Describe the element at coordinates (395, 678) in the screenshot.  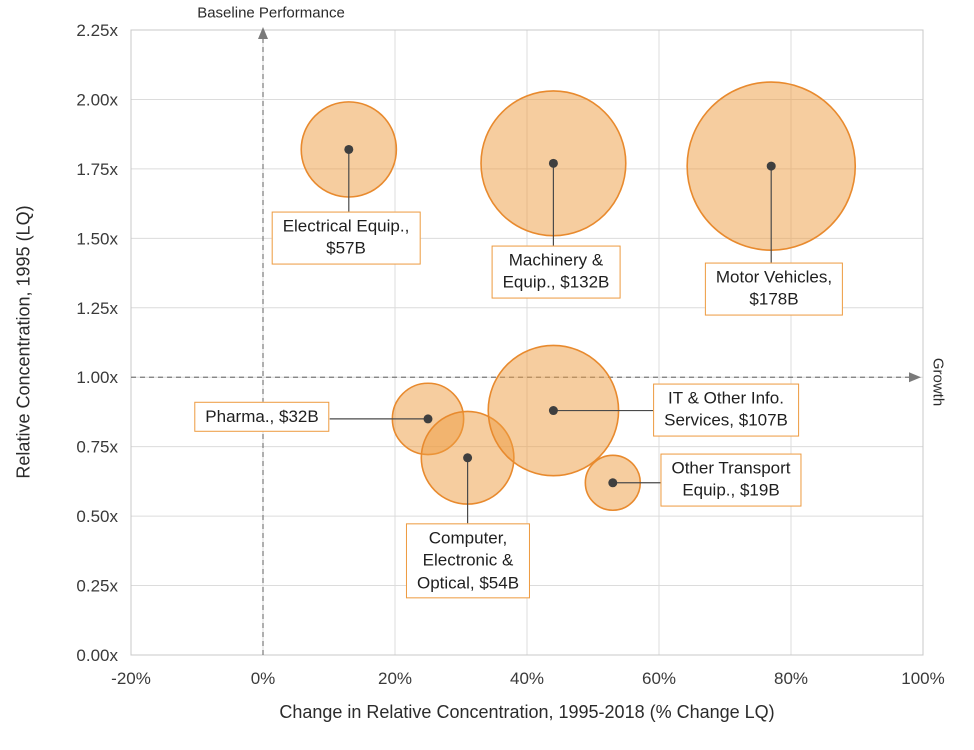
I see `x-tick-label: 20%` at that location.